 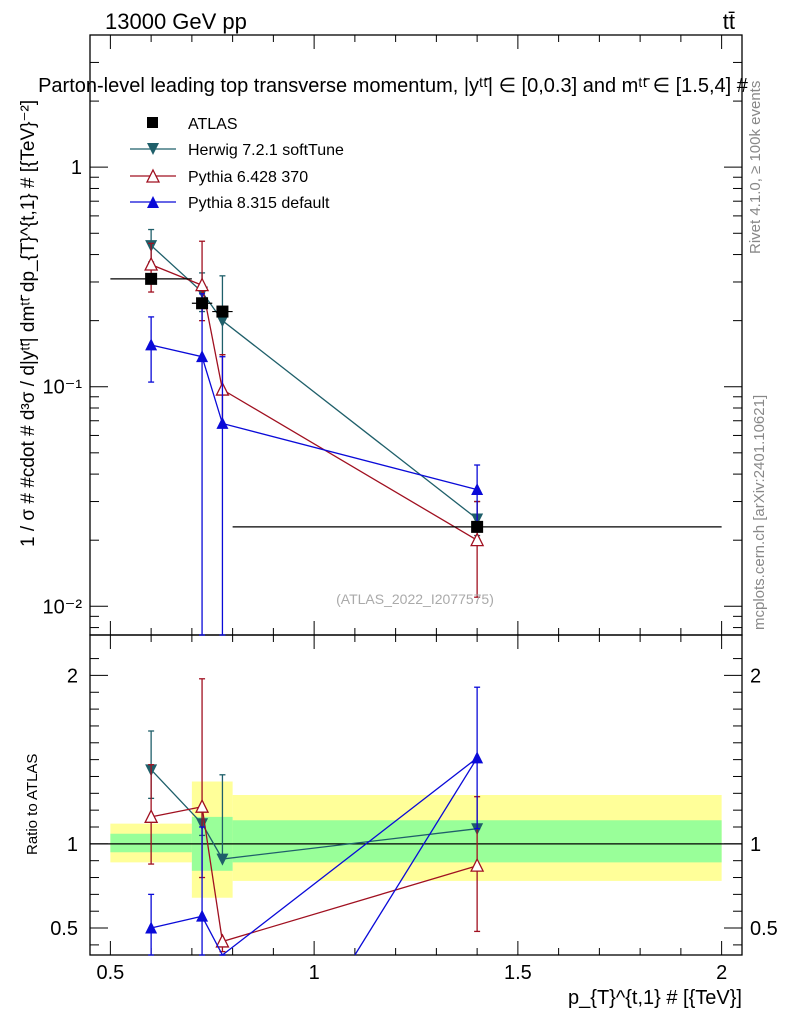 What do you see at coordinates (314, 874) in the screenshot?
I see `ratio-pythia6-line` at bounding box center [314, 874].